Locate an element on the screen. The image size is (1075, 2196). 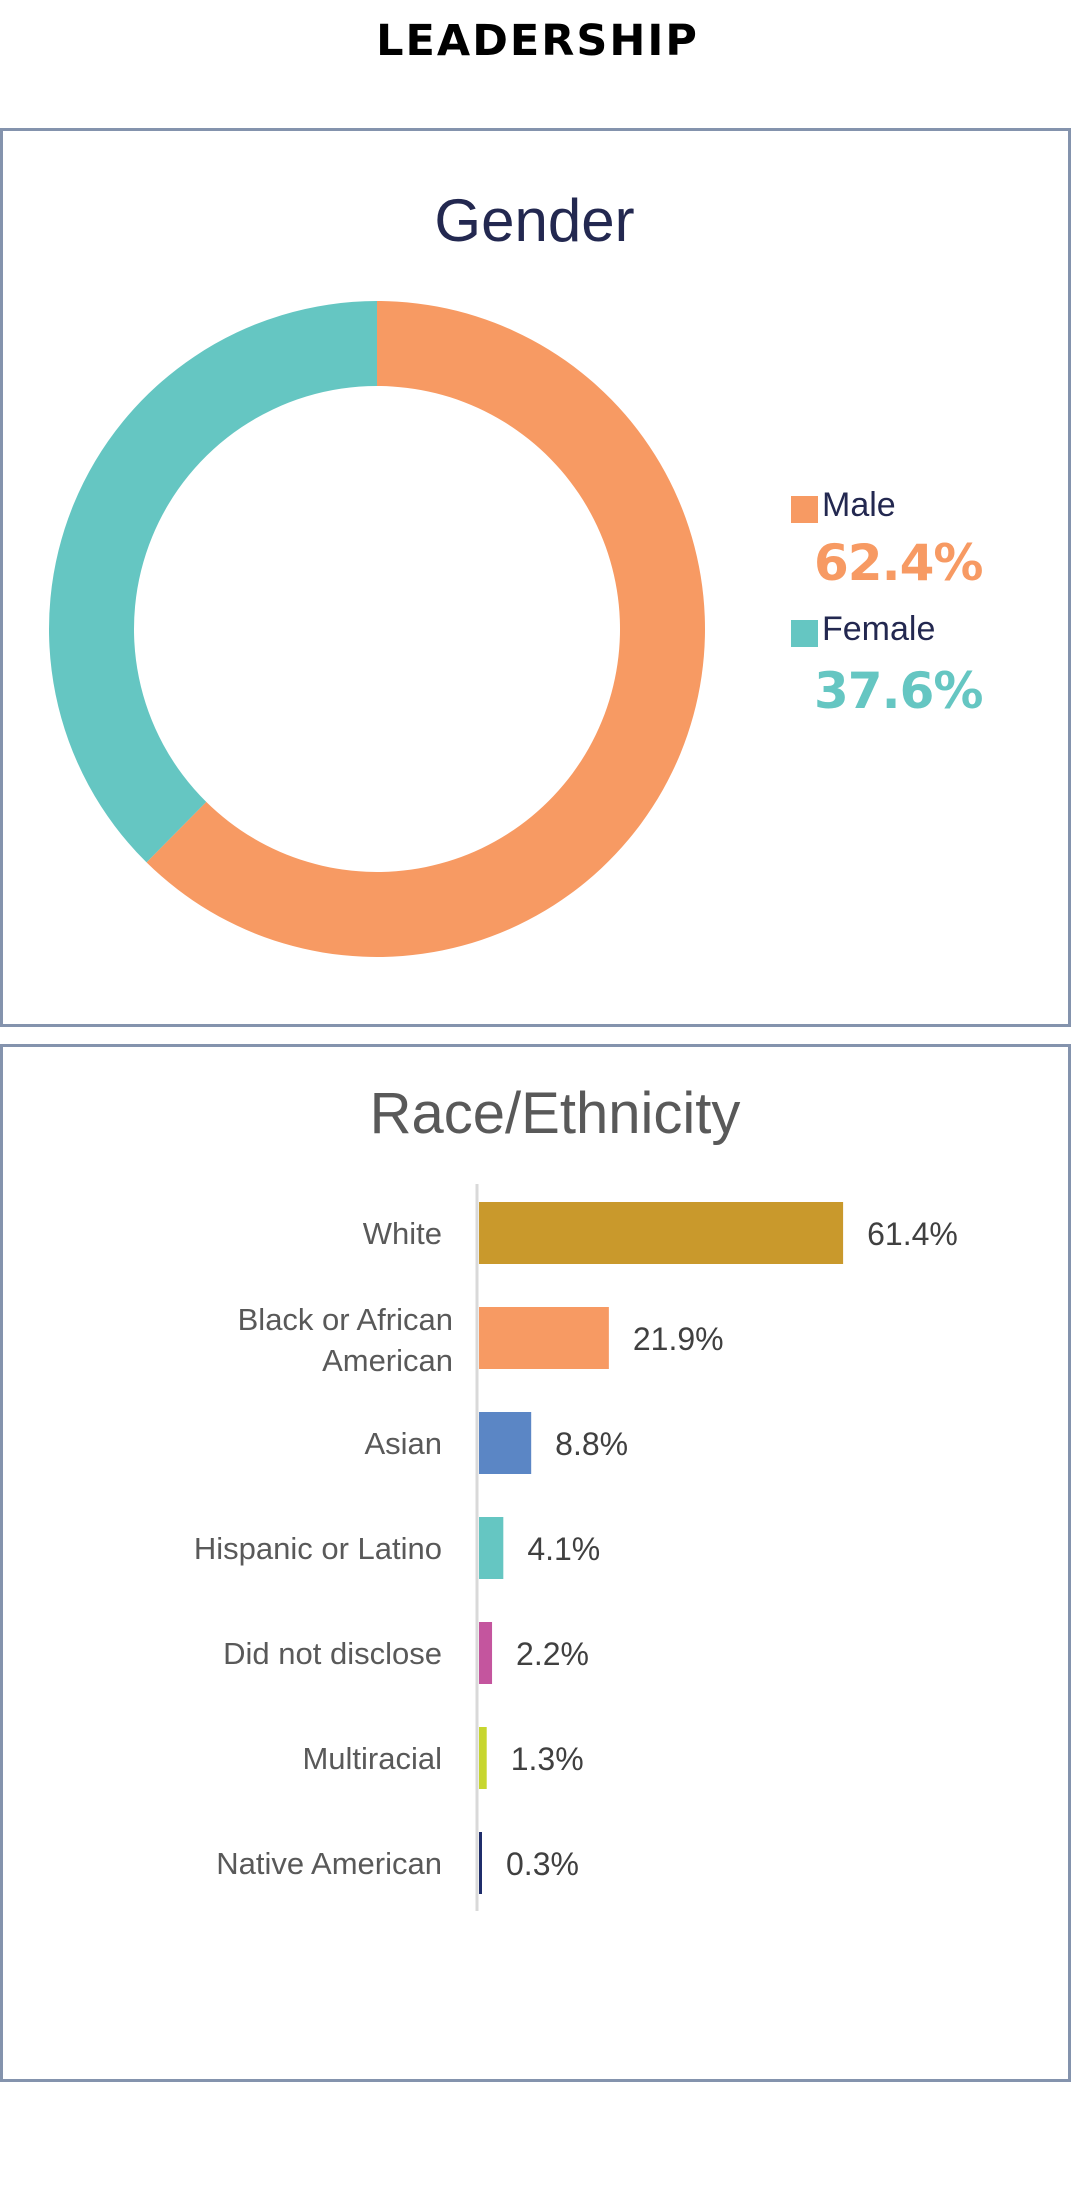
value-label: 1.3% is located at coordinates (547, 1759).